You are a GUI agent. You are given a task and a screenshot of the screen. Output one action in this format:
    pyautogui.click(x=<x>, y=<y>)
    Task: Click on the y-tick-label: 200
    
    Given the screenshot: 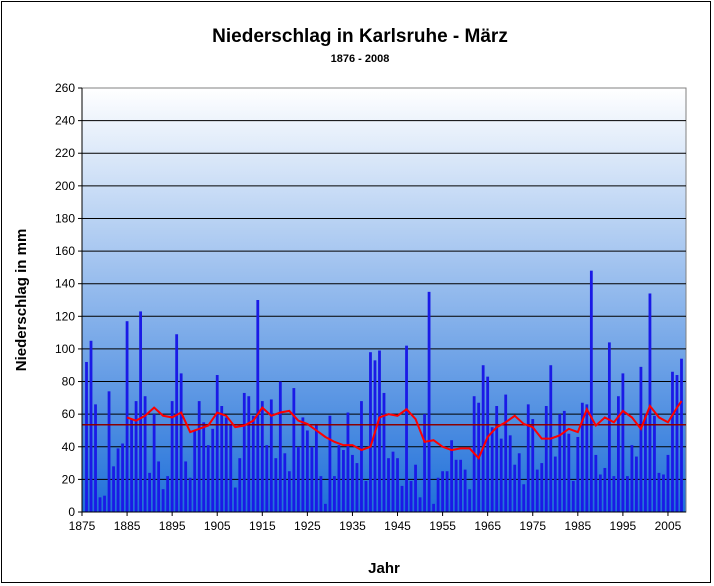 What is the action you would take?
    pyautogui.click(x=65, y=186)
    